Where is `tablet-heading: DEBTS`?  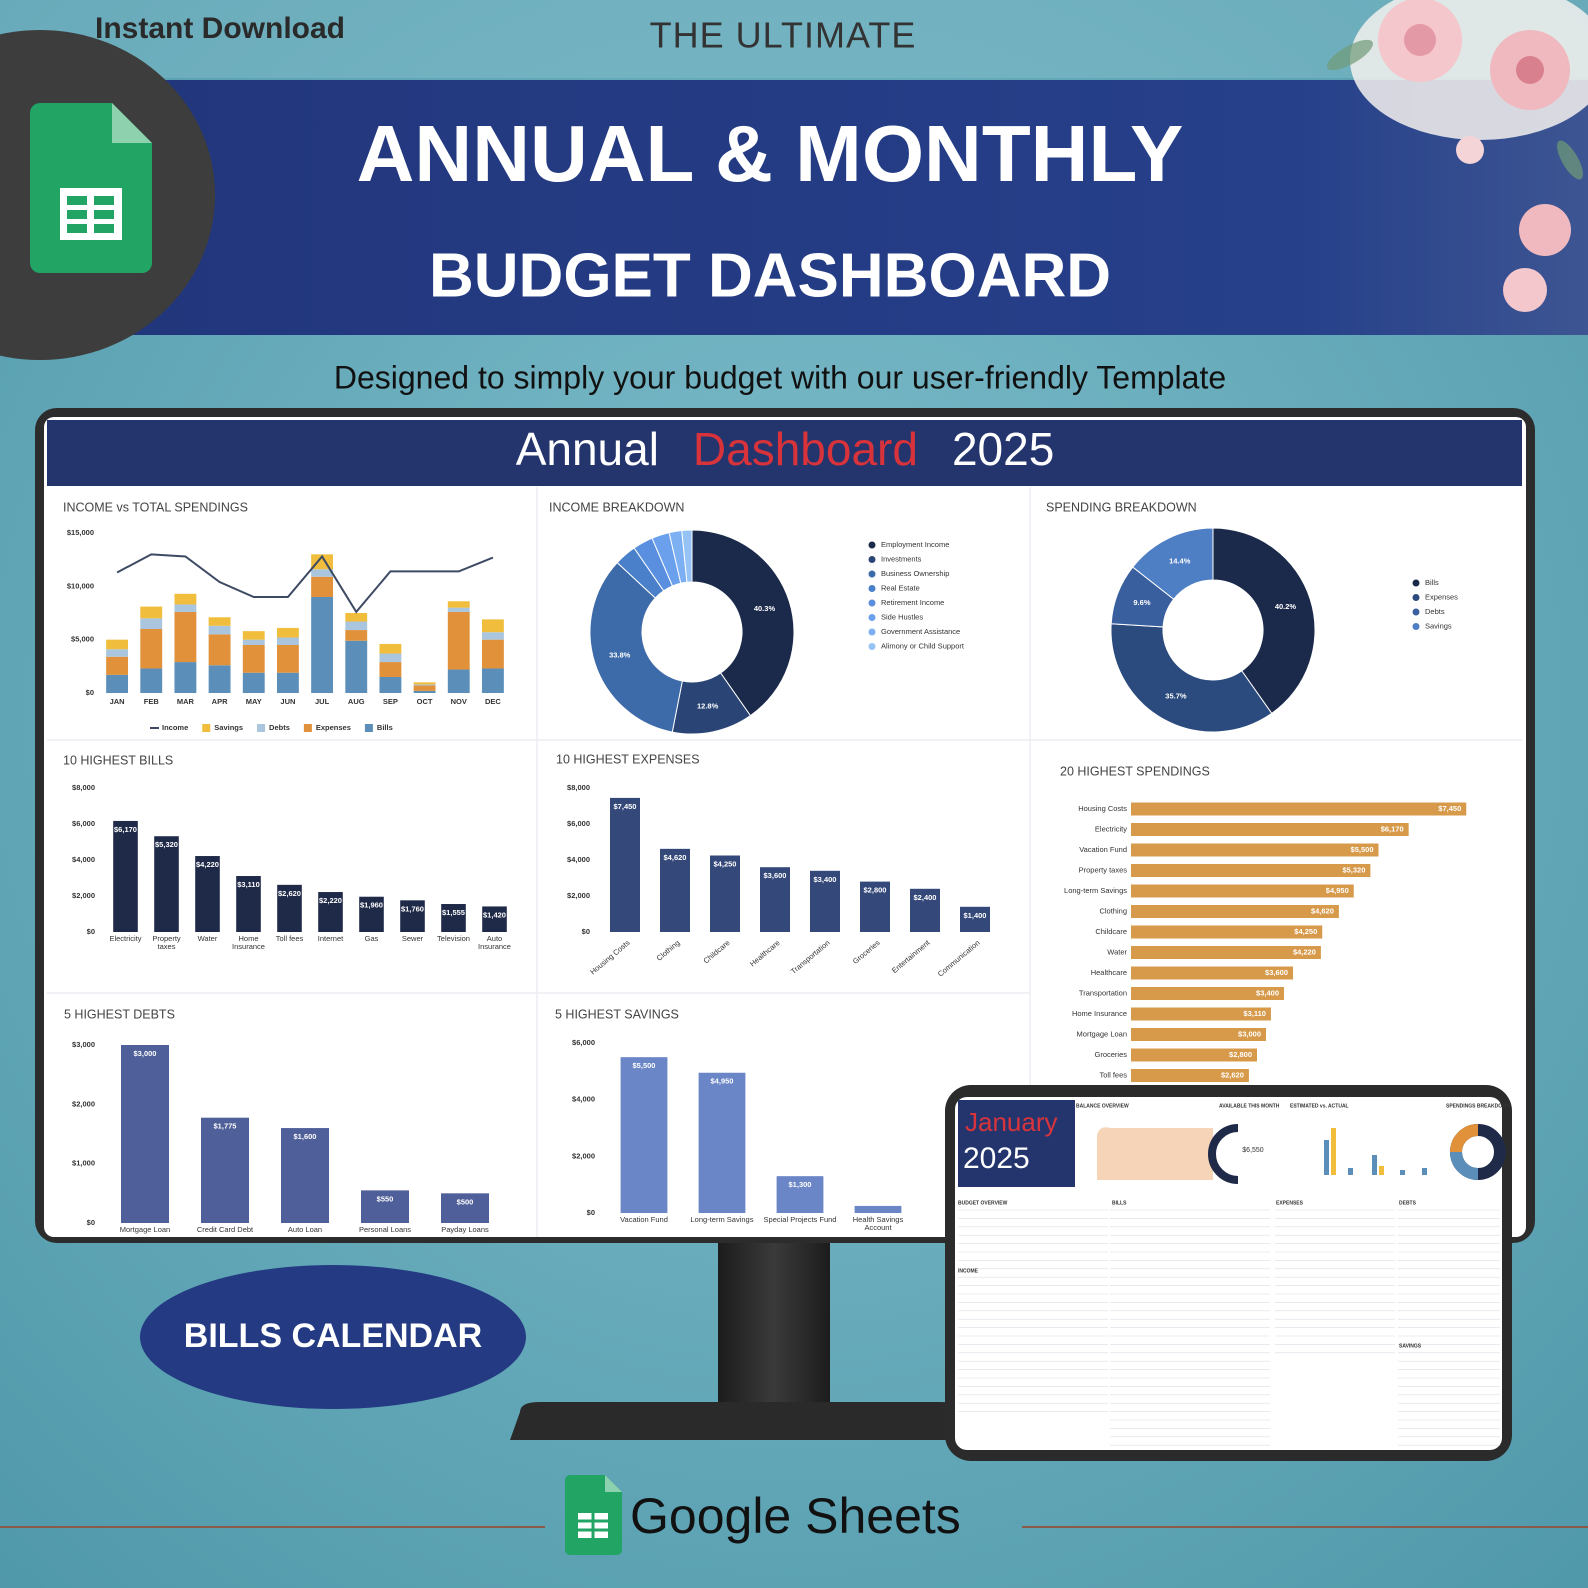
tablet-heading: DEBTS is located at coordinates (1408, 1203).